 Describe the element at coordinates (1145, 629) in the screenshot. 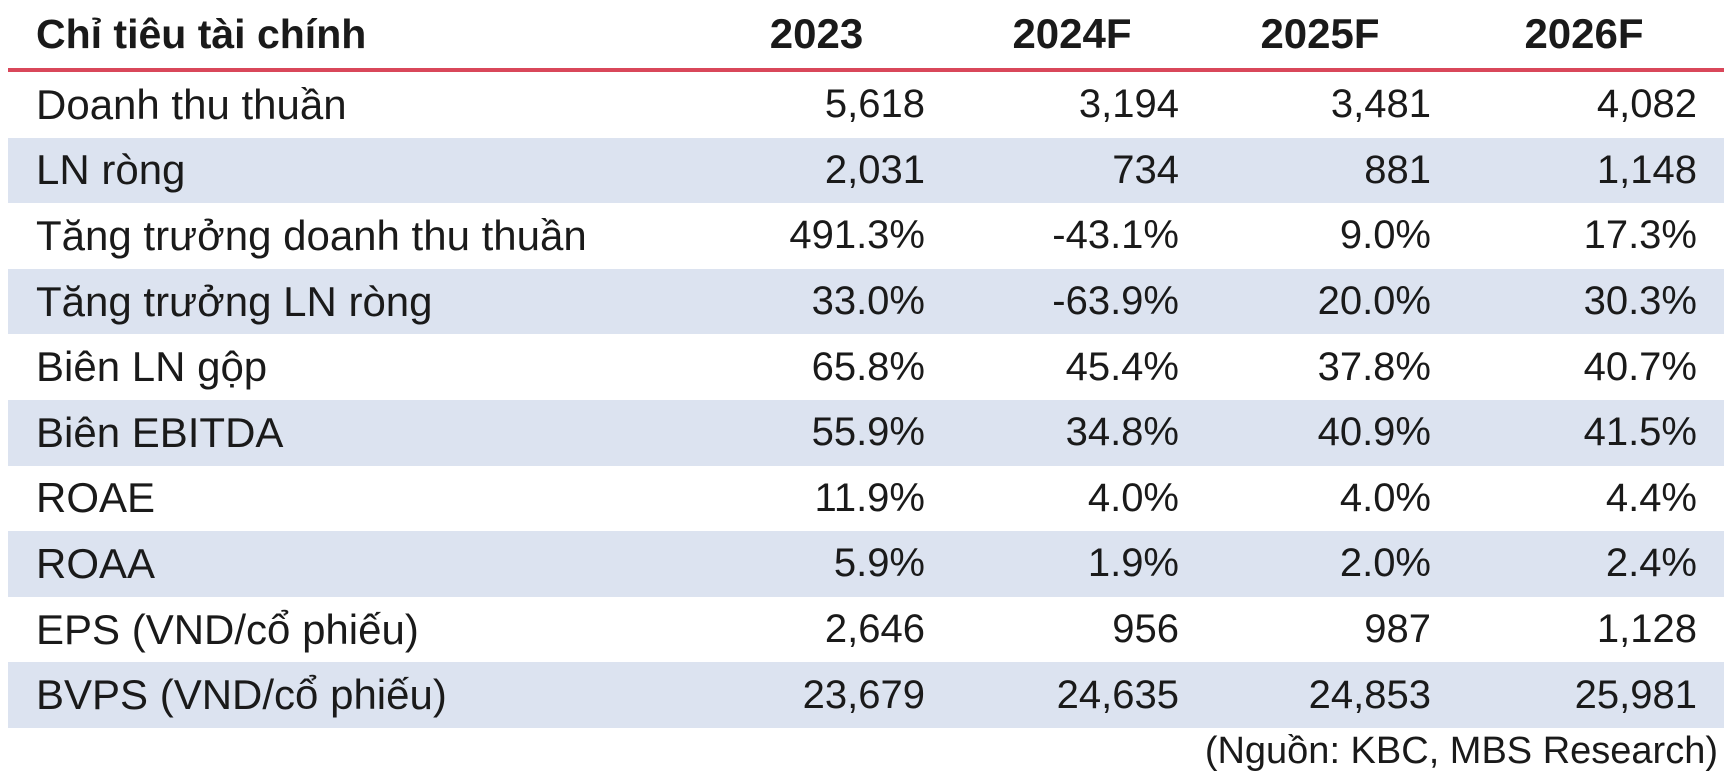

I see `row-value: 956` at that location.